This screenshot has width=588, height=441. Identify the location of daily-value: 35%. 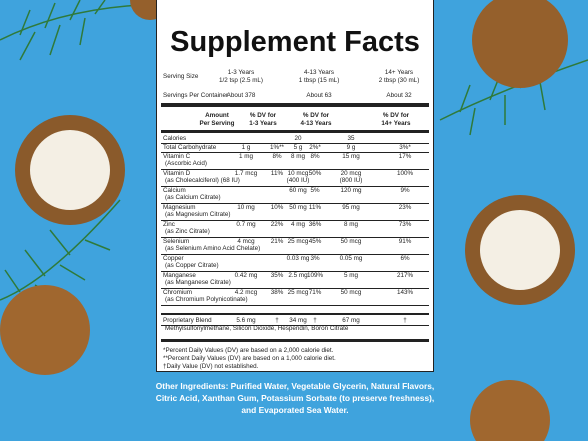
(277, 275).